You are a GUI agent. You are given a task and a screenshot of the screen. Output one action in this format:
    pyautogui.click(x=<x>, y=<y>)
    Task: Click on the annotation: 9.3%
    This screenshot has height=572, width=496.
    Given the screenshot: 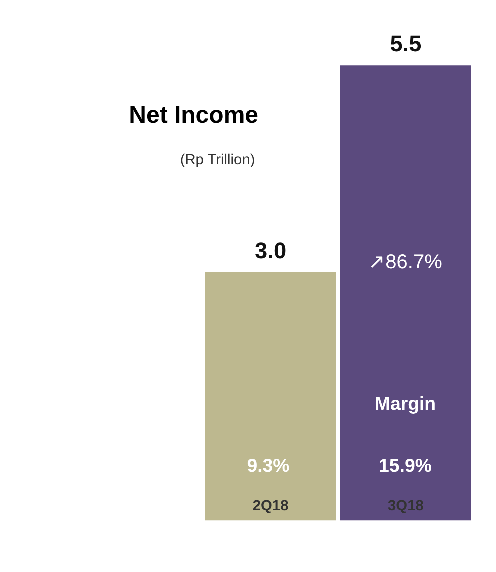 What is the action you would take?
    pyautogui.click(x=268, y=465)
    